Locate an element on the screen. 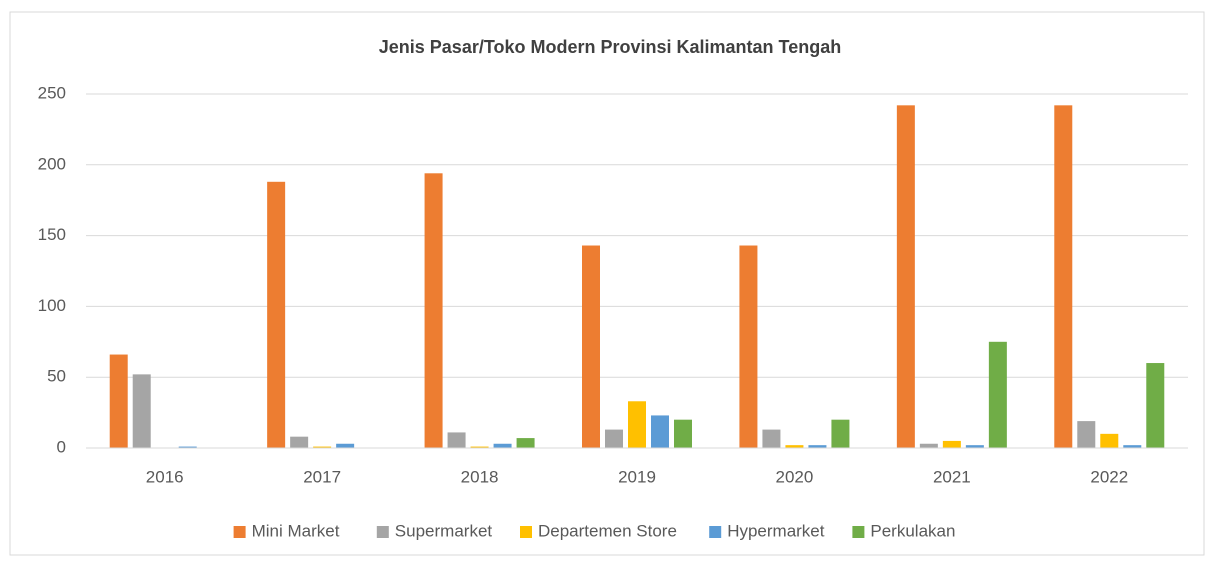  x-tick-label: 2020 is located at coordinates (795, 476).